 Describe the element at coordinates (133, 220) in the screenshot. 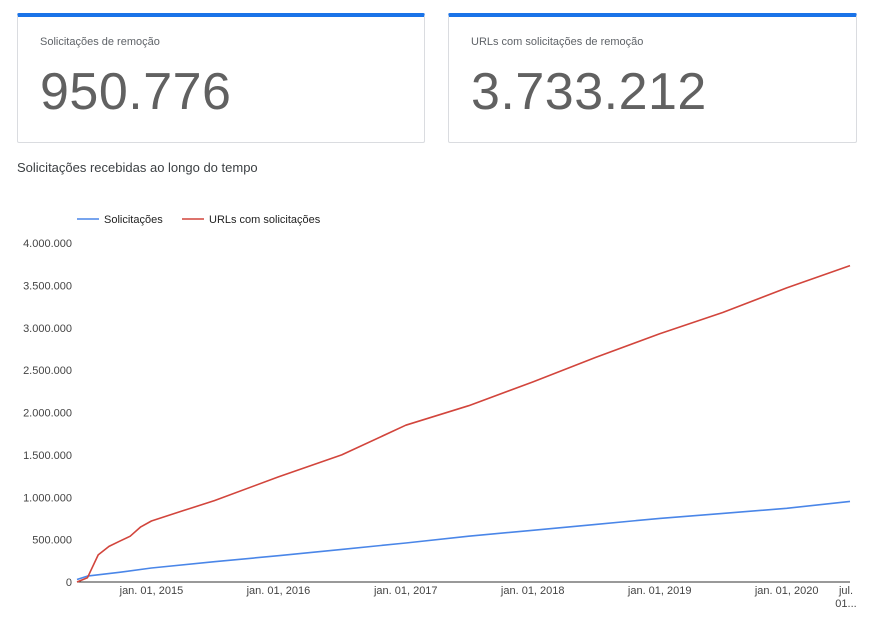

I see `legend-label: Solicitações` at that location.